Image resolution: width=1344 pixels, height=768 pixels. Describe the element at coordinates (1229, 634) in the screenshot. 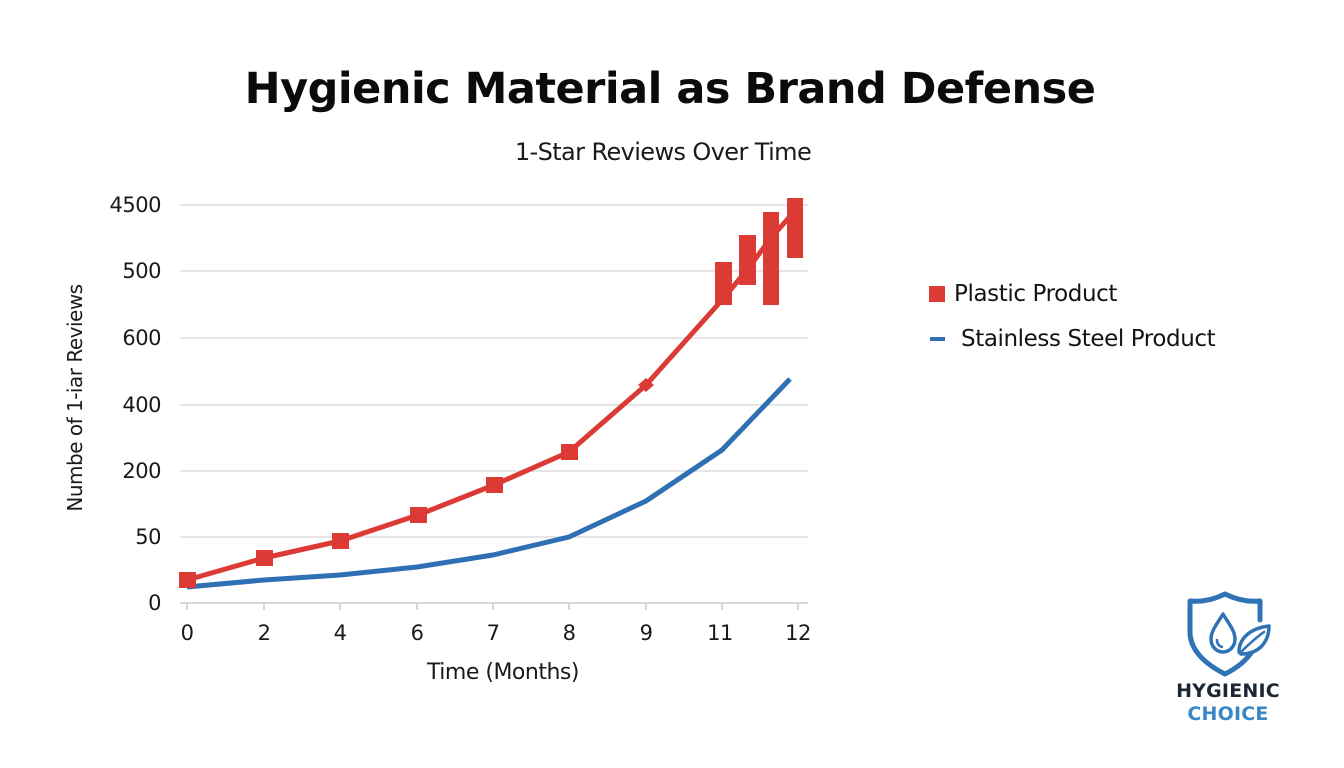

I see `shield-drop-leaf-icon` at that location.